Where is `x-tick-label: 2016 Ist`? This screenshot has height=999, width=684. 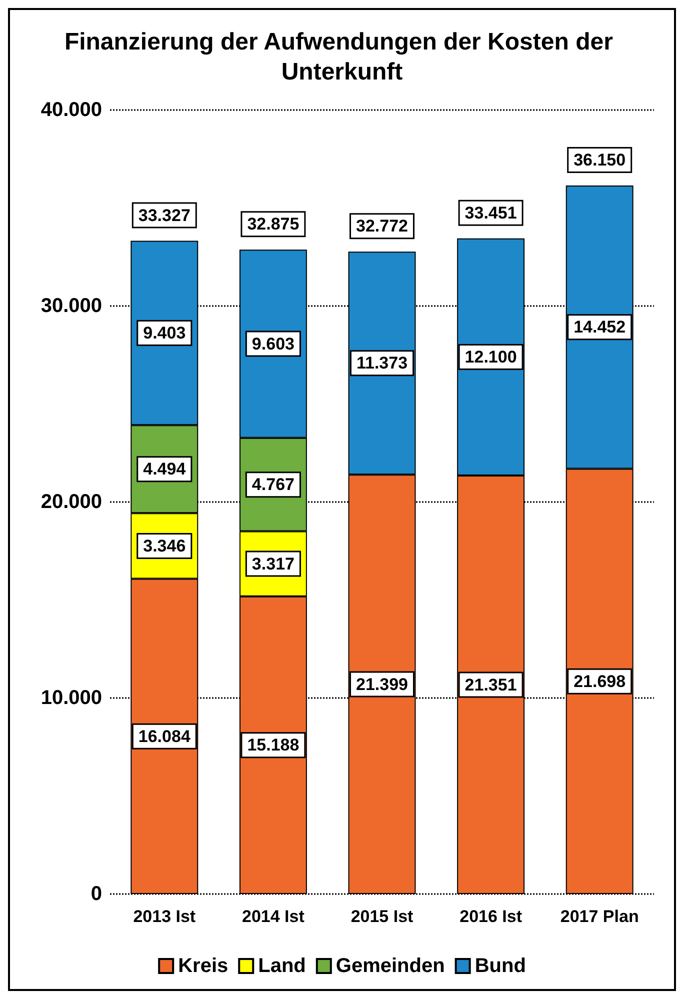 x-tick-label: 2016 Ist is located at coordinates (491, 916).